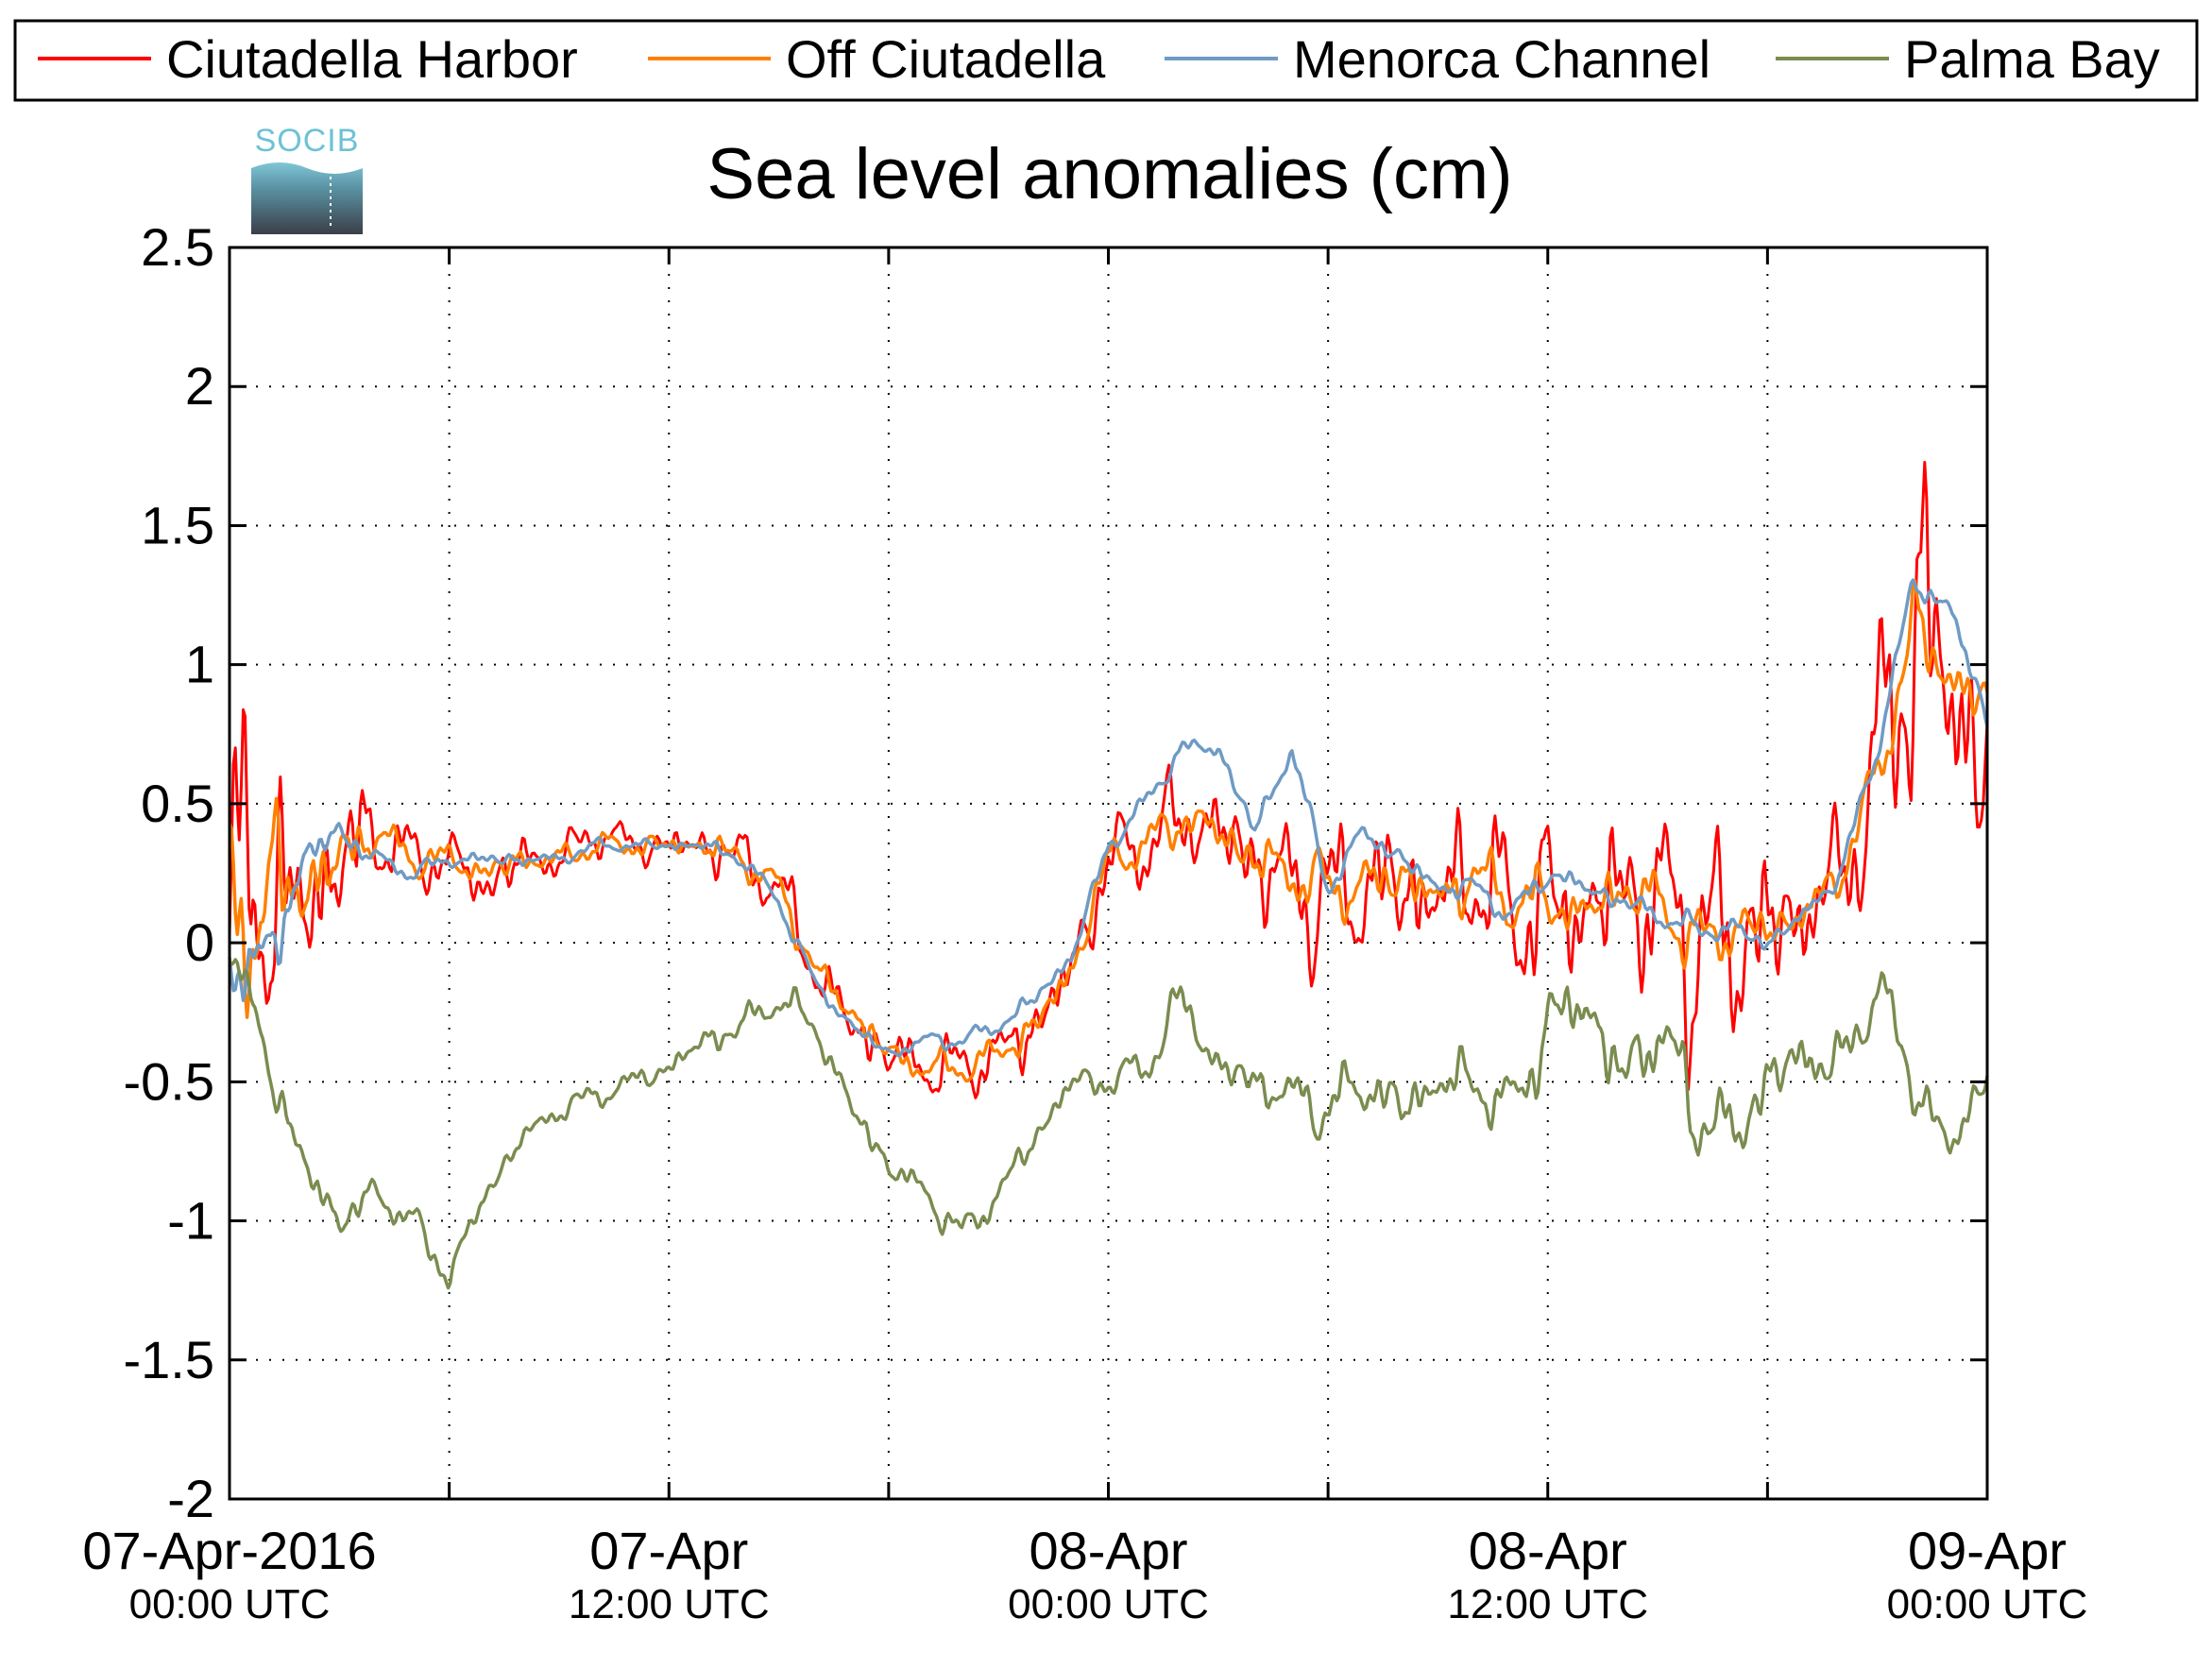  Describe the element at coordinates (177, 804) in the screenshot. I see `y-tick-label: 0.5` at that location.